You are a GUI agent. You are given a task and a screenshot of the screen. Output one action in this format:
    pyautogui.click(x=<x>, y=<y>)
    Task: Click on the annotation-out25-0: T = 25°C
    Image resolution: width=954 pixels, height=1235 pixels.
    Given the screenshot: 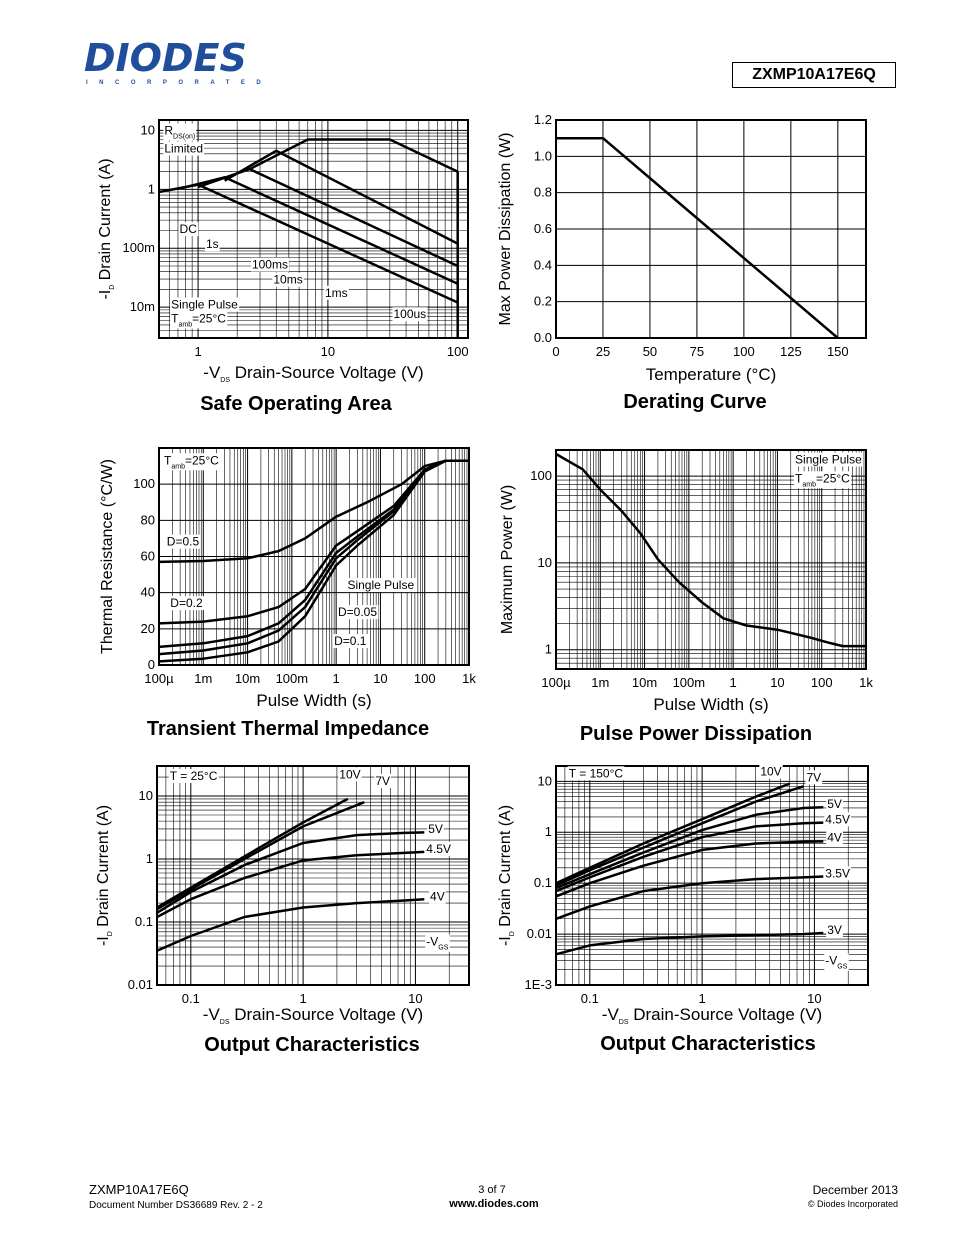 What is the action you would take?
    pyautogui.click(x=194, y=776)
    